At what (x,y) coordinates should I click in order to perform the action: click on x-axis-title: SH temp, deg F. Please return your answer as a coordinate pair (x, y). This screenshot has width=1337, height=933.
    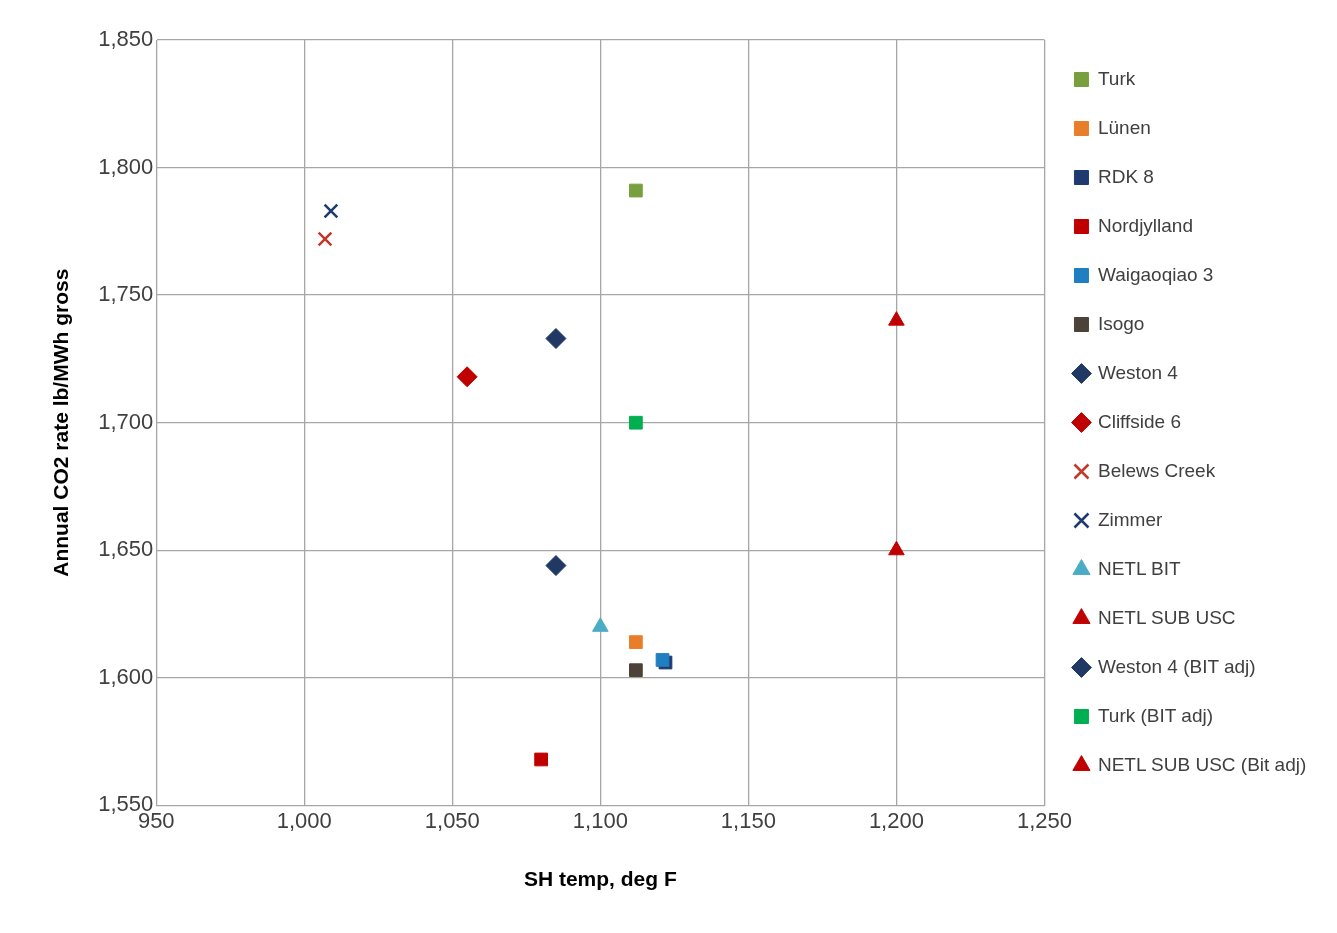
    Looking at the image, I should click on (600, 879).